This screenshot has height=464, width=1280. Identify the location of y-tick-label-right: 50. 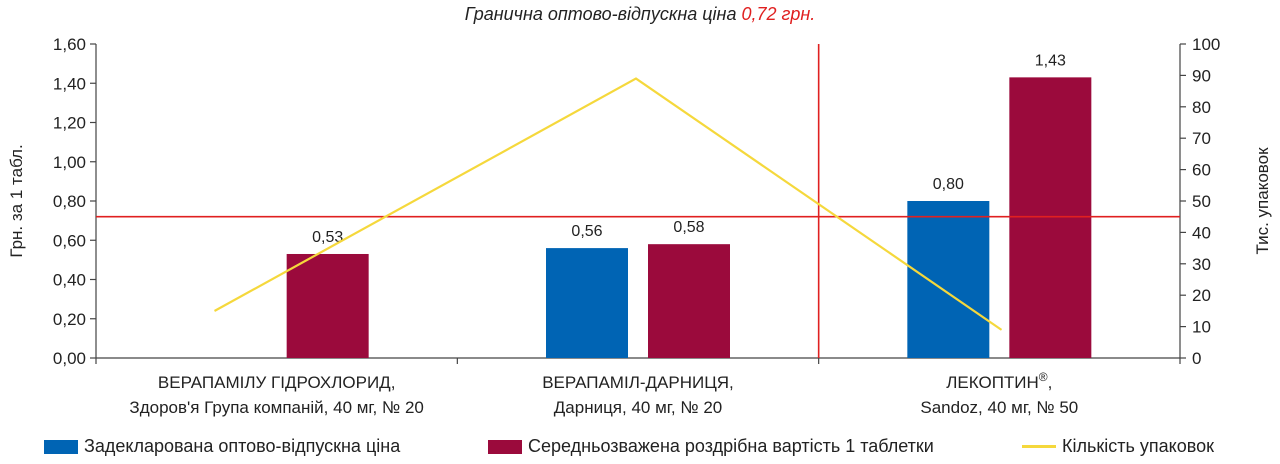
(1201, 201).